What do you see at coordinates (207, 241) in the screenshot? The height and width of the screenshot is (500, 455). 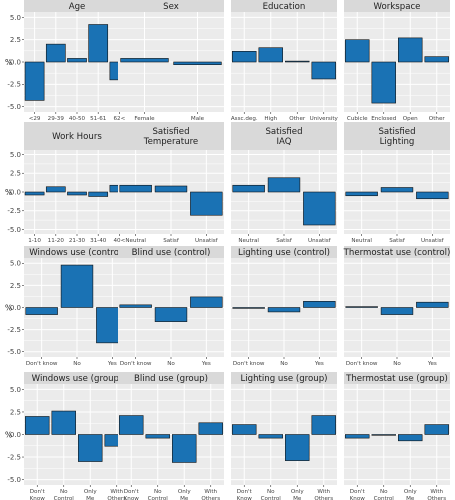 I see `x-tick-label: Unsatisf` at bounding box center [207, 241].